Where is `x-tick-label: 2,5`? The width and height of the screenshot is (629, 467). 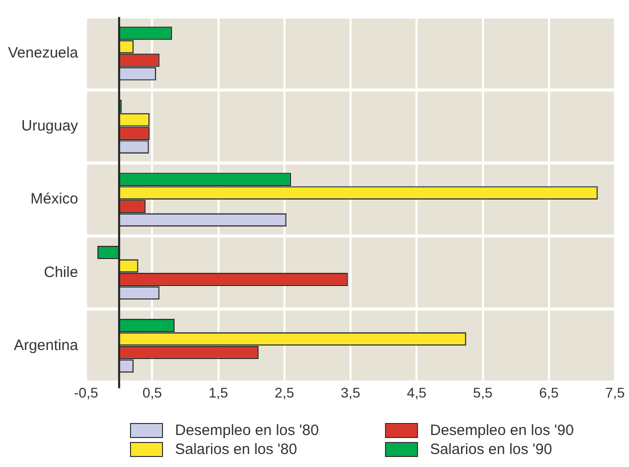 x-tick-label: 2,5 is located at coordinates (284, 392).